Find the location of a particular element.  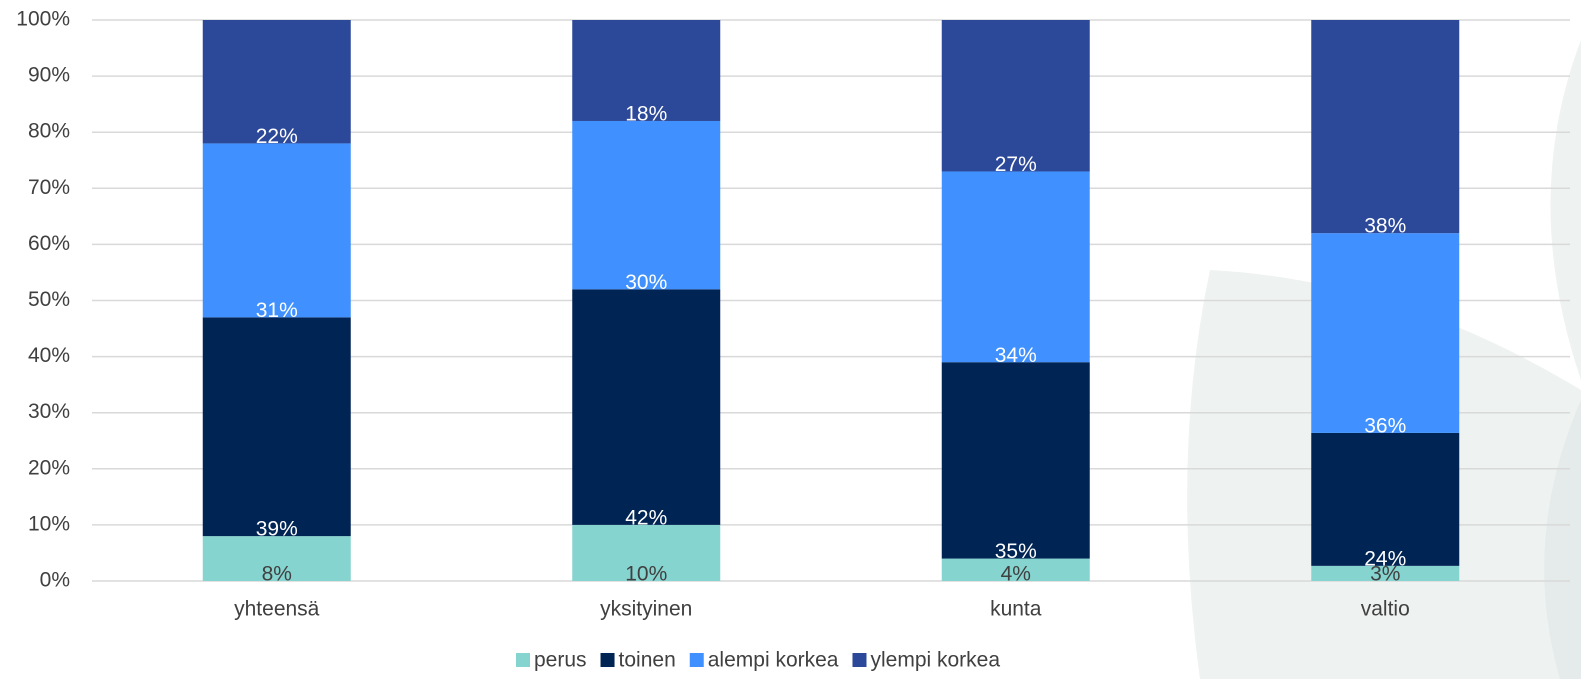

data-label: 10% is located at coordinates (646, 574).